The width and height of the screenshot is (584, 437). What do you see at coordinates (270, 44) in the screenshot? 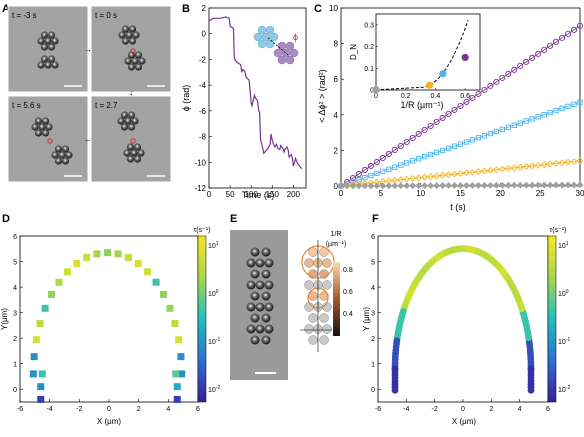
I see `panel-b-inset-bead` at bounding box center [270, 44].